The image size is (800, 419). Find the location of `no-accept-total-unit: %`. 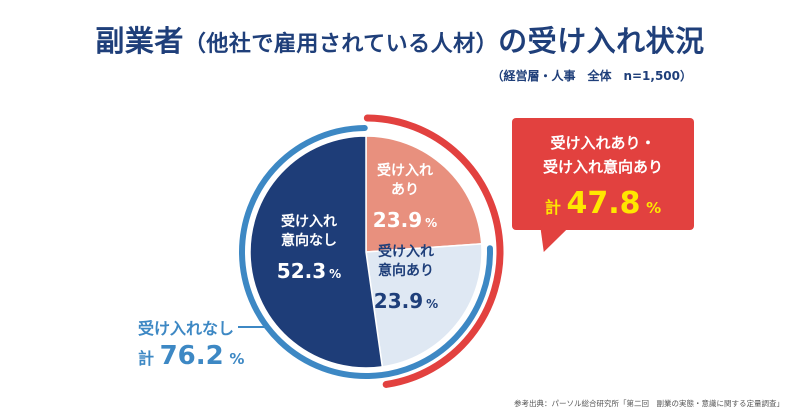

no-accept-total-unit: % is located at coordinates (237, 359).